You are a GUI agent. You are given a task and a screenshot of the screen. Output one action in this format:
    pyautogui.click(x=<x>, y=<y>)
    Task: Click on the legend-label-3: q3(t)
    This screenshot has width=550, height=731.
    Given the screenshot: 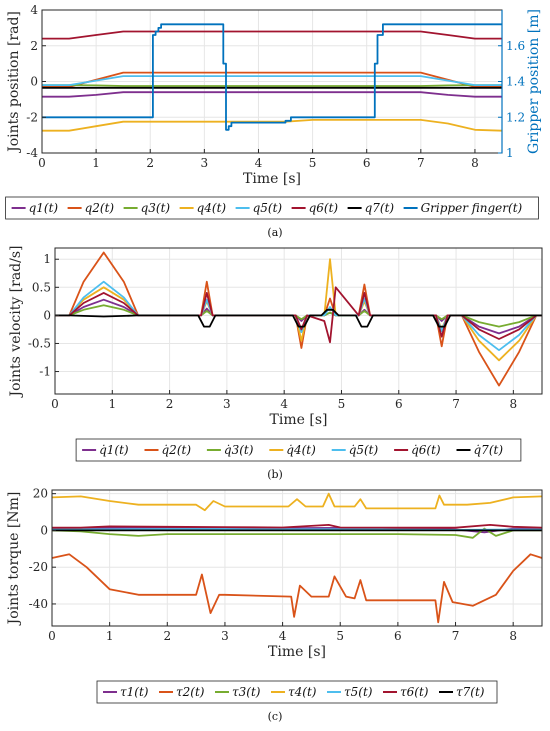 What is the action you would take?
    pyautogui.click(x=156, y=208)
    